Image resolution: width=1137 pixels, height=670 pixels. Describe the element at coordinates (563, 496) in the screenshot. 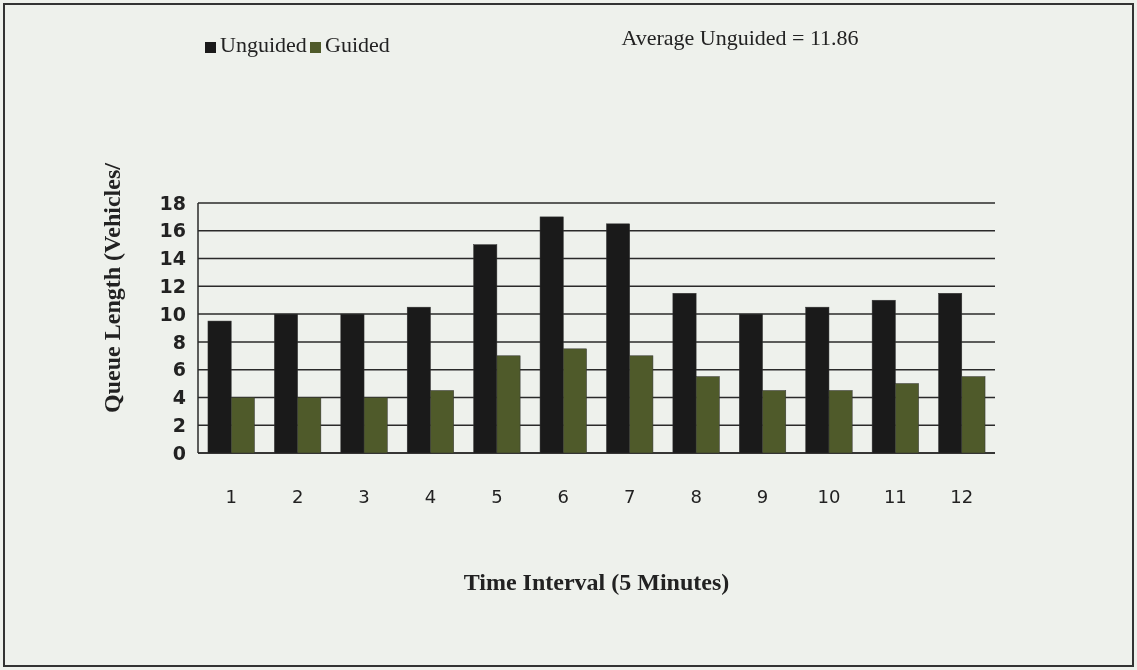

I see `x-tick-label: 6` at that location.